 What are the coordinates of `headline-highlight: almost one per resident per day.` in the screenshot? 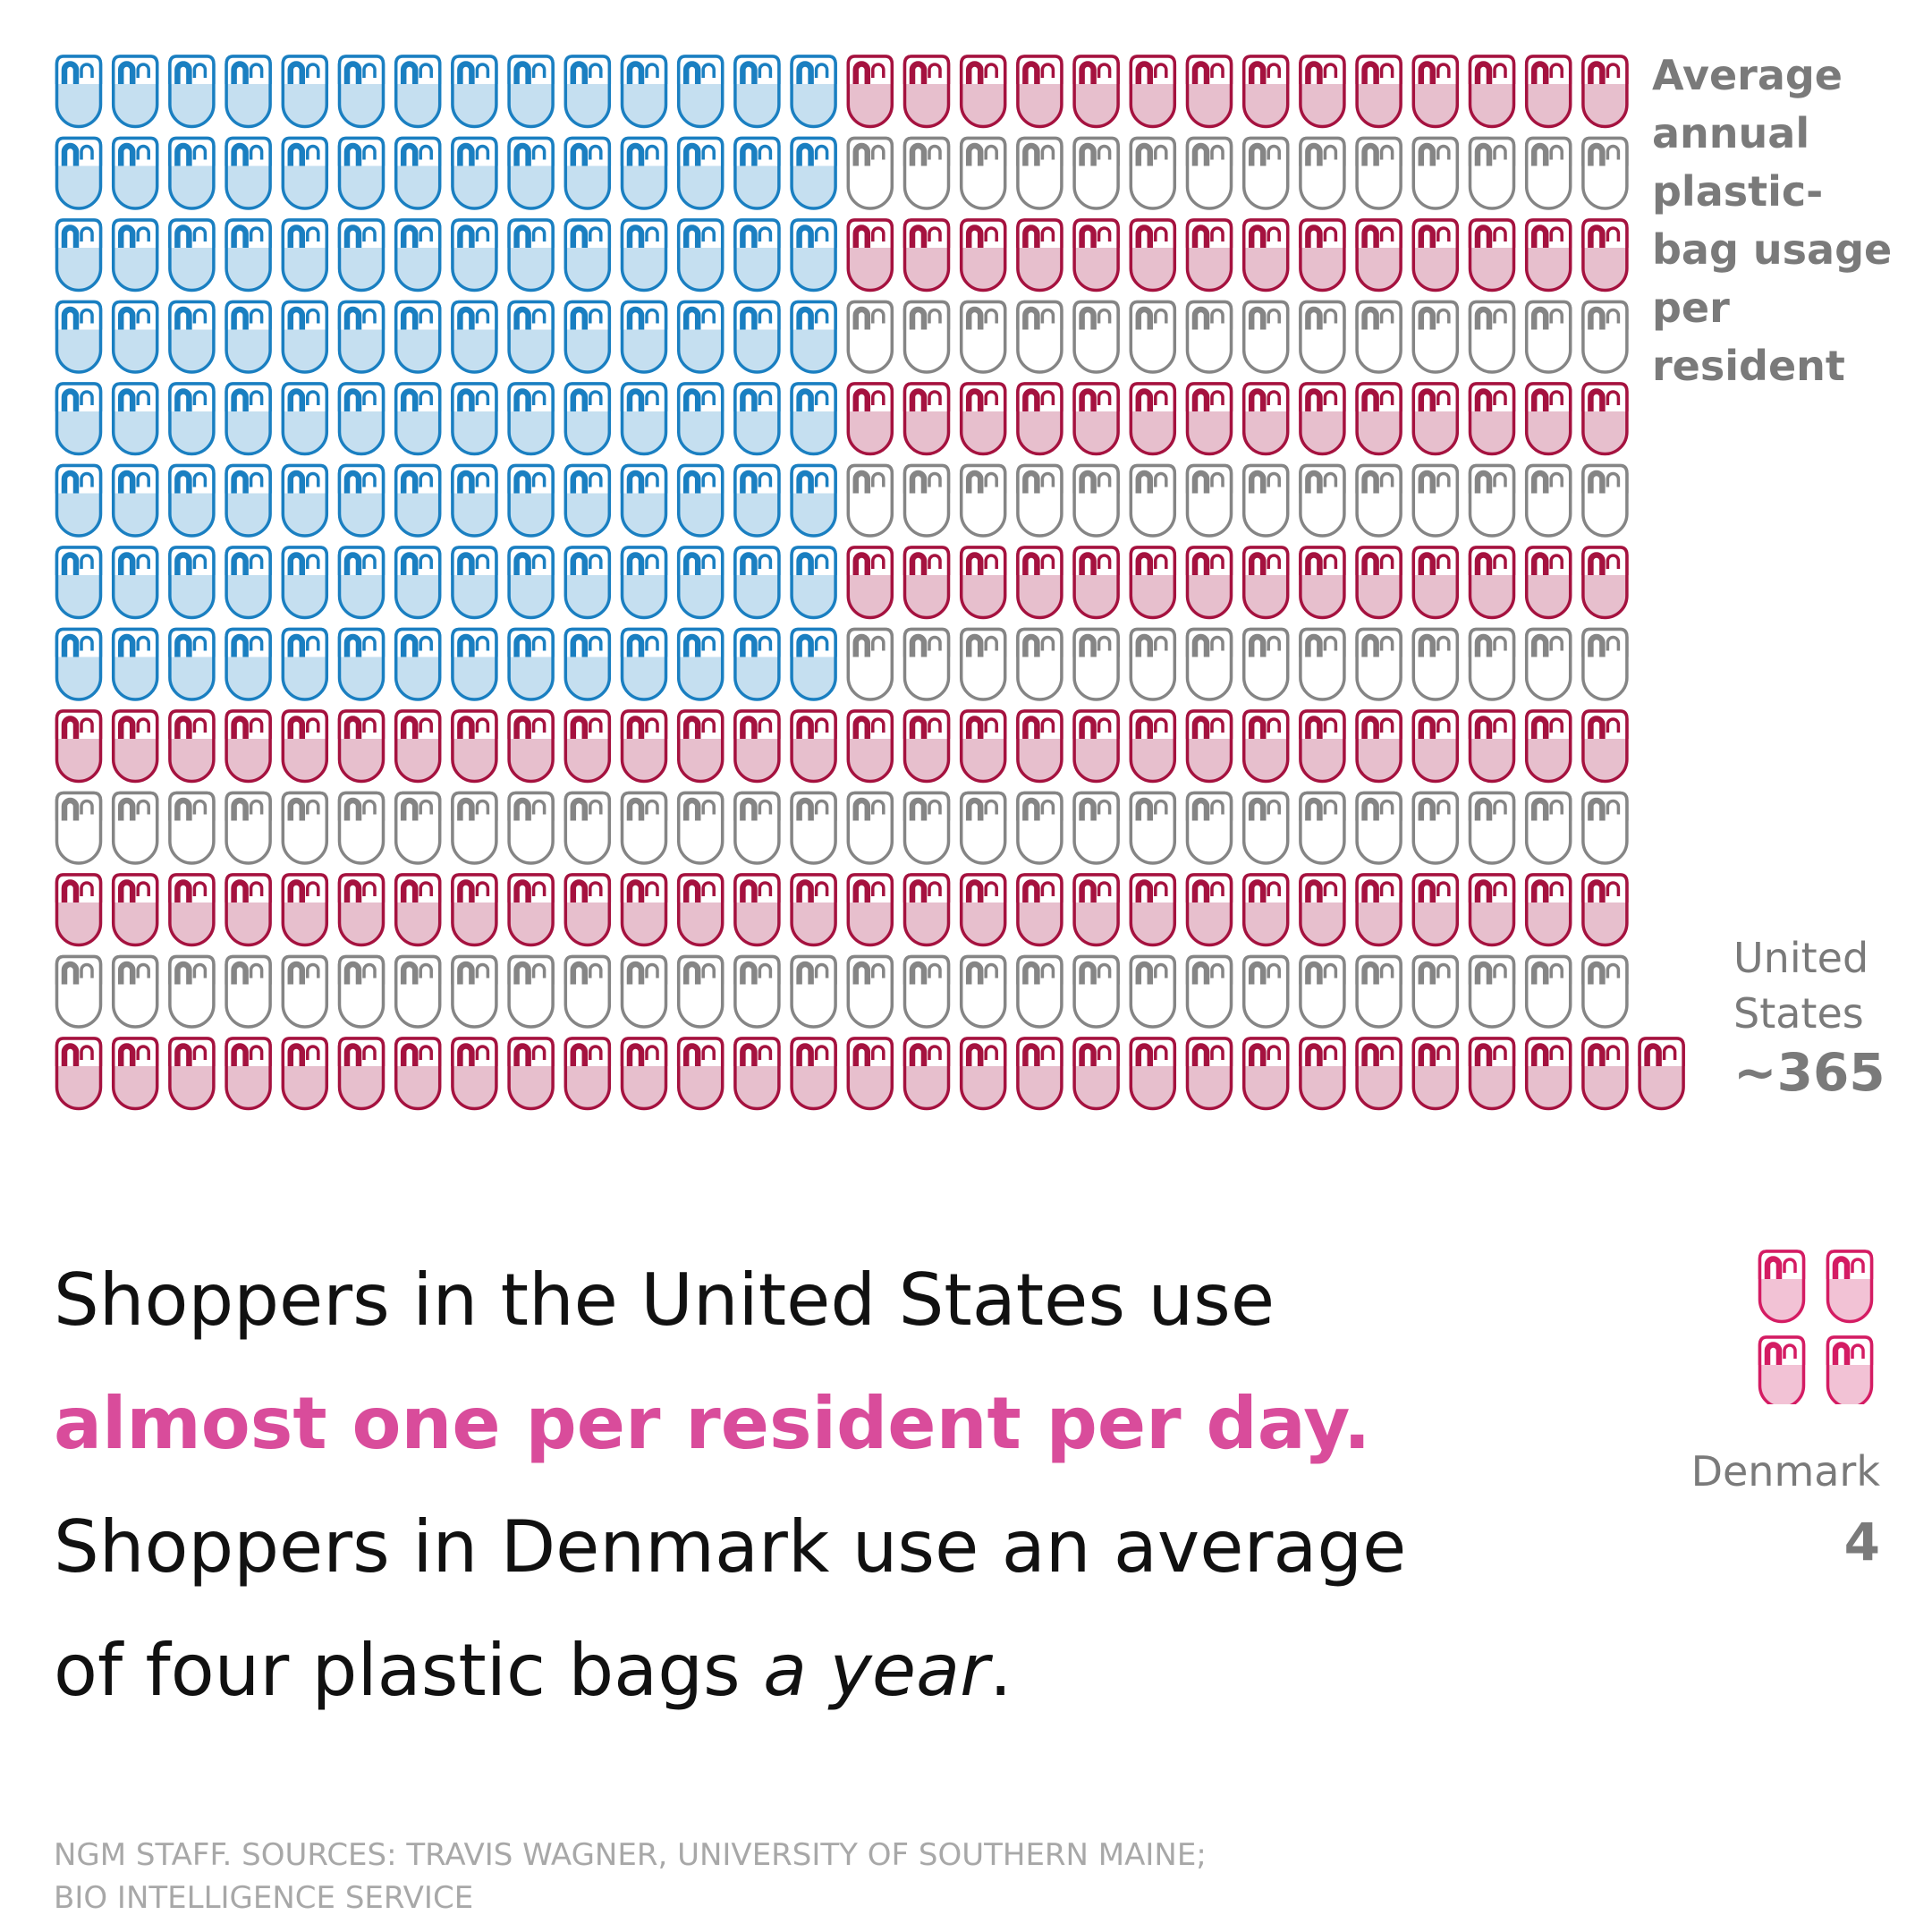 It's located at (712, 1423).